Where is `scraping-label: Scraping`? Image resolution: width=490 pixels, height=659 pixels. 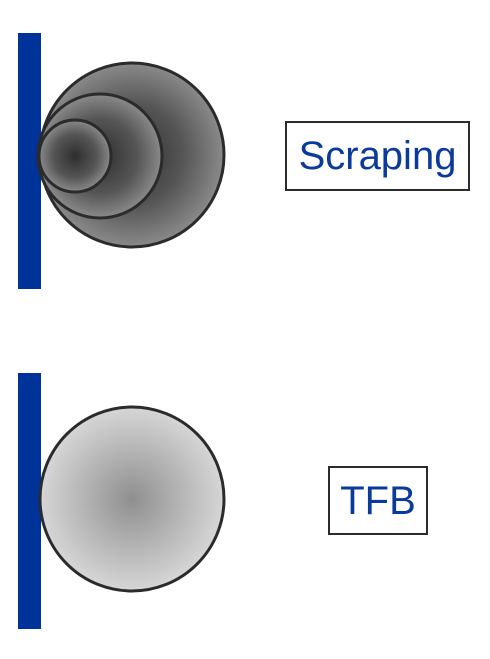
scraping-label: Scraping is located at coordinates (377, 156).